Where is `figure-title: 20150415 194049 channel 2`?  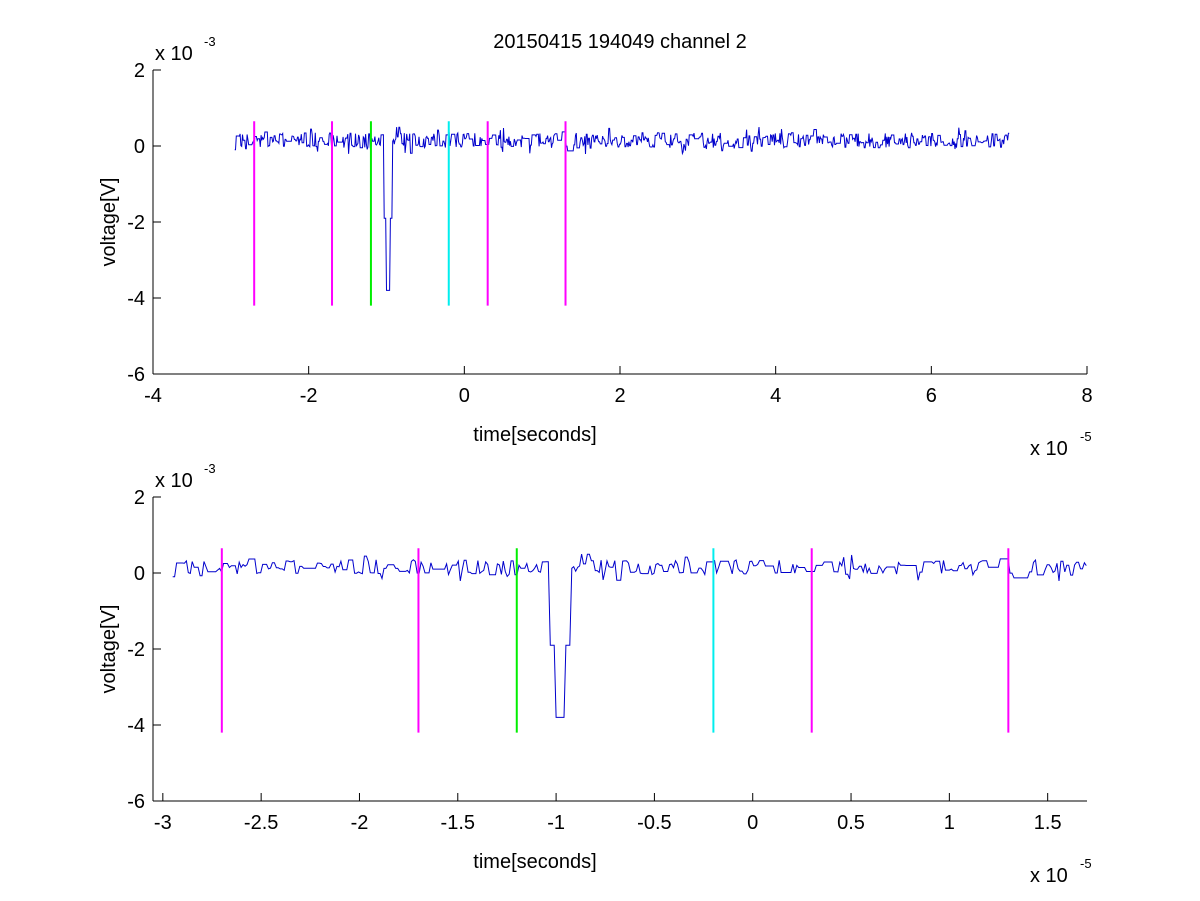 figure-title: 20150415 194049 channel 2 is located at coordinates (620, 42).